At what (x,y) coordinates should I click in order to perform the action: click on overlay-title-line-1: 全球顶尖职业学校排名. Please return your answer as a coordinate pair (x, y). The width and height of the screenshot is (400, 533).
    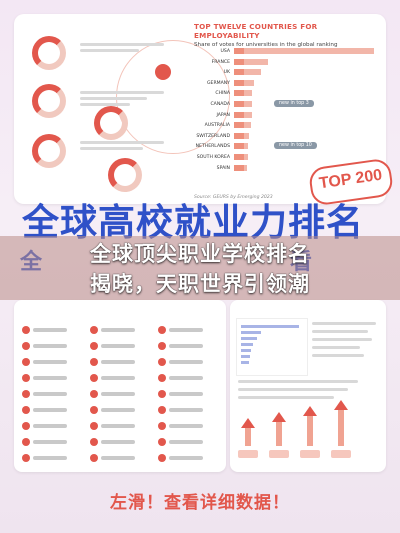
    Looking at the image, I should click on (200, 254).